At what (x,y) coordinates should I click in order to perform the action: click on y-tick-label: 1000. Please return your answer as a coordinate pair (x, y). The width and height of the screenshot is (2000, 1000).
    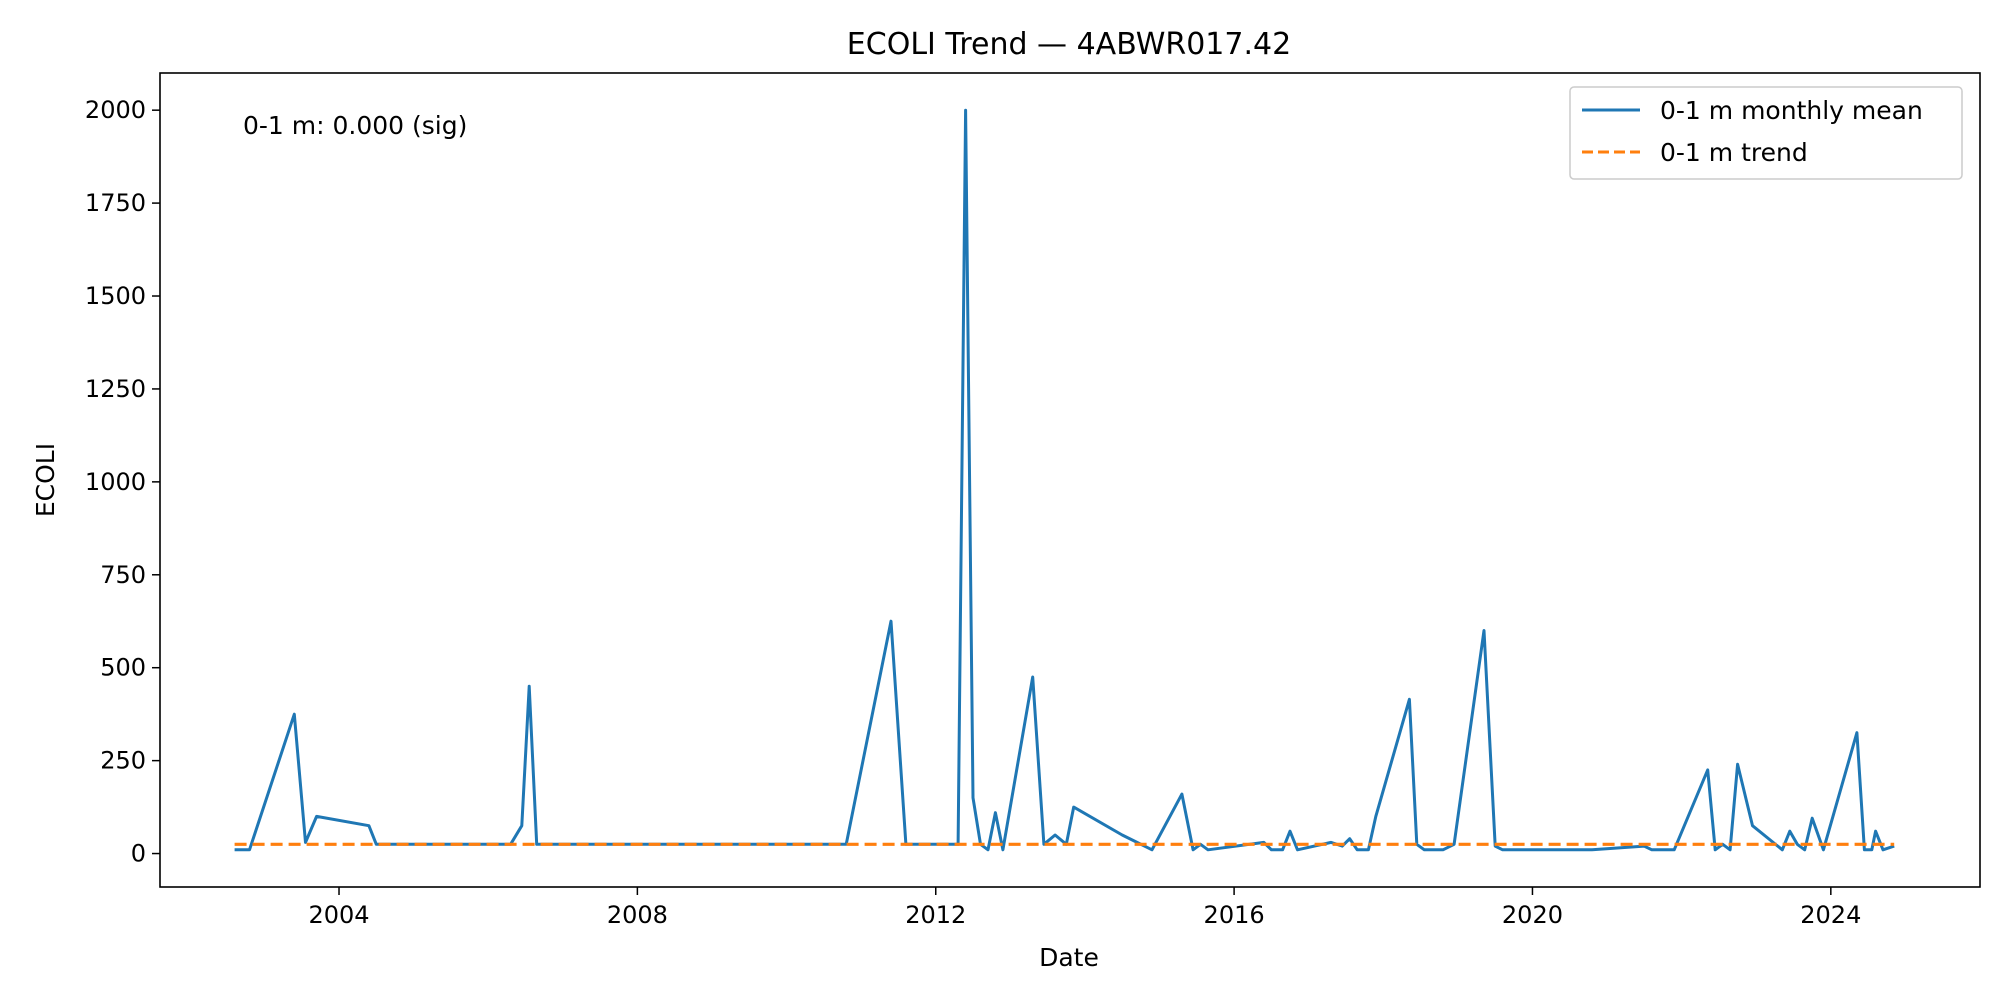
    Looking at the image, I should click on (115, 482).